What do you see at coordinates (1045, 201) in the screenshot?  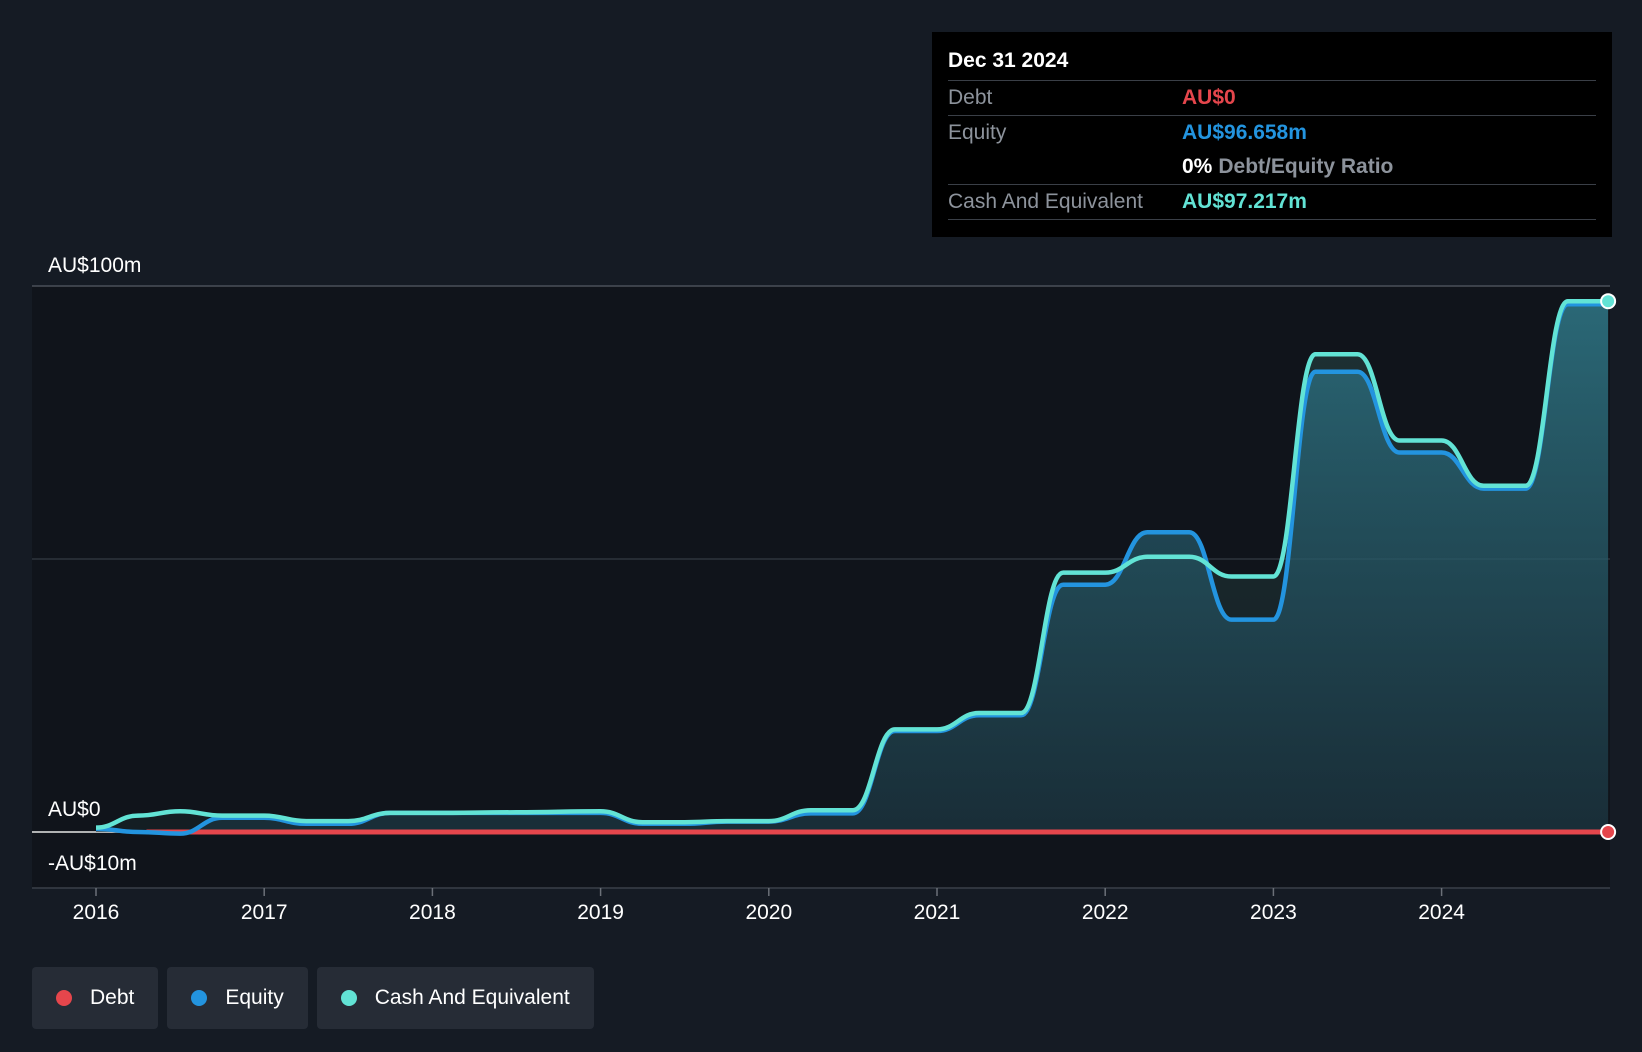 I see `tooltip-cash-label: Cash And Equivalent` at bounding box center [1045, 201].